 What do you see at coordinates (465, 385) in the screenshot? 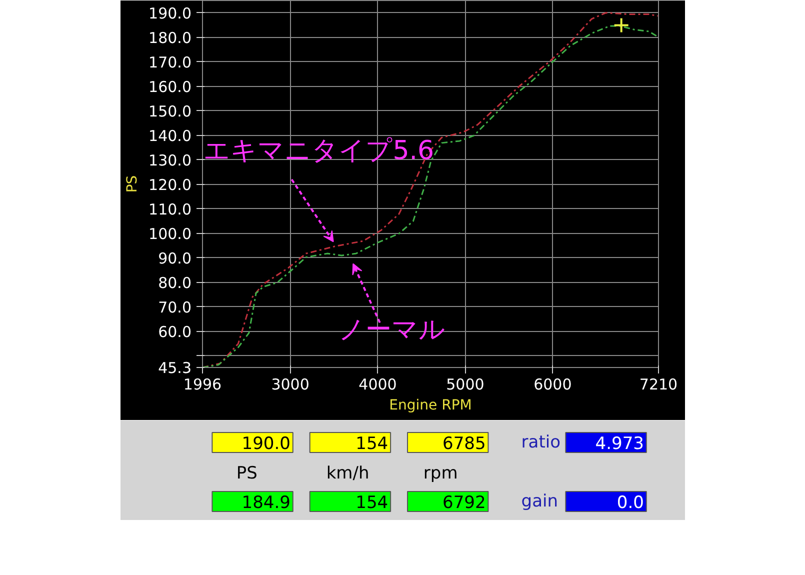
I see `x-tick-label: 5000` at bounding box center [465, 385].